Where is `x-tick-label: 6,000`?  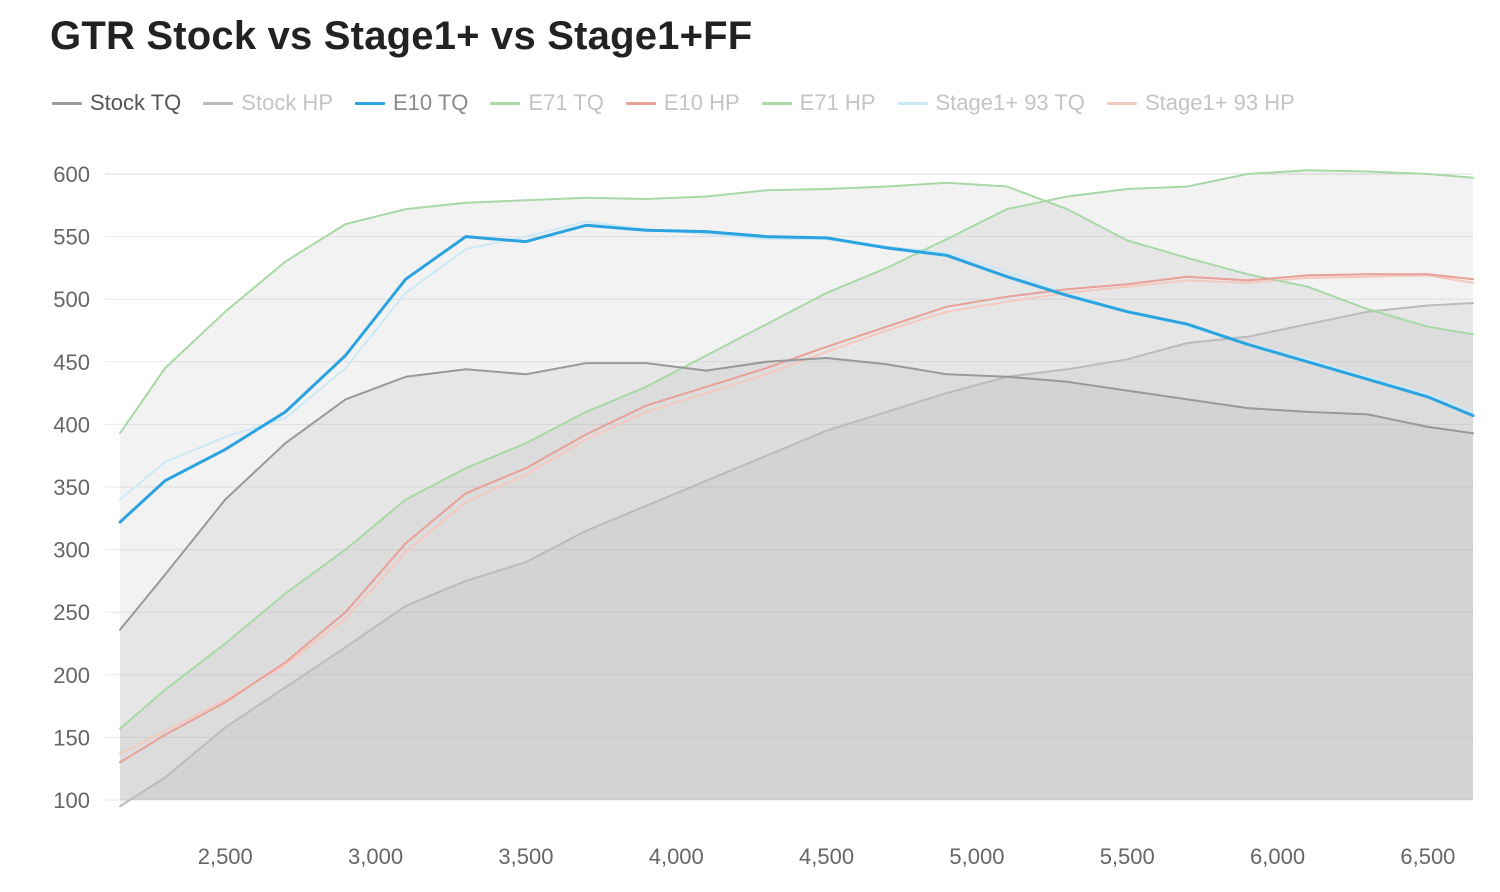 x-tick-label: 6,000 is located at coordinates (1277, 856).